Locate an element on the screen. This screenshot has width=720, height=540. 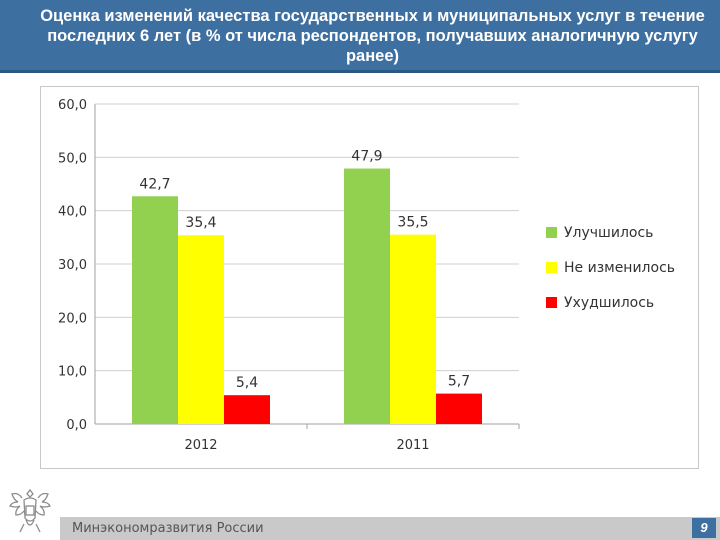
data-label: 47,9 is located at coordinates (366, 157).